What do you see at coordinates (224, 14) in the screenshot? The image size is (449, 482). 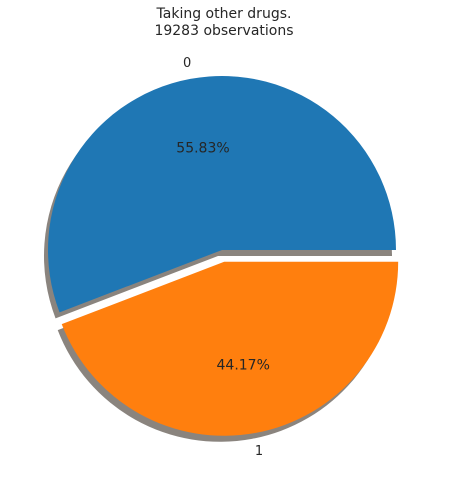 I see `chart-title-line-1: Taking other drugs.` at bounding box center [224, 14].